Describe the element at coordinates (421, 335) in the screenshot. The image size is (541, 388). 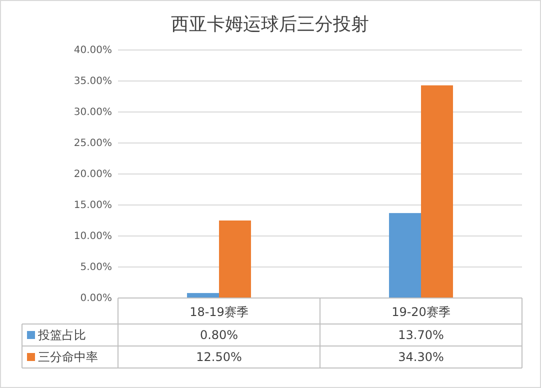
I see `data-label: 13.70%` at that location.